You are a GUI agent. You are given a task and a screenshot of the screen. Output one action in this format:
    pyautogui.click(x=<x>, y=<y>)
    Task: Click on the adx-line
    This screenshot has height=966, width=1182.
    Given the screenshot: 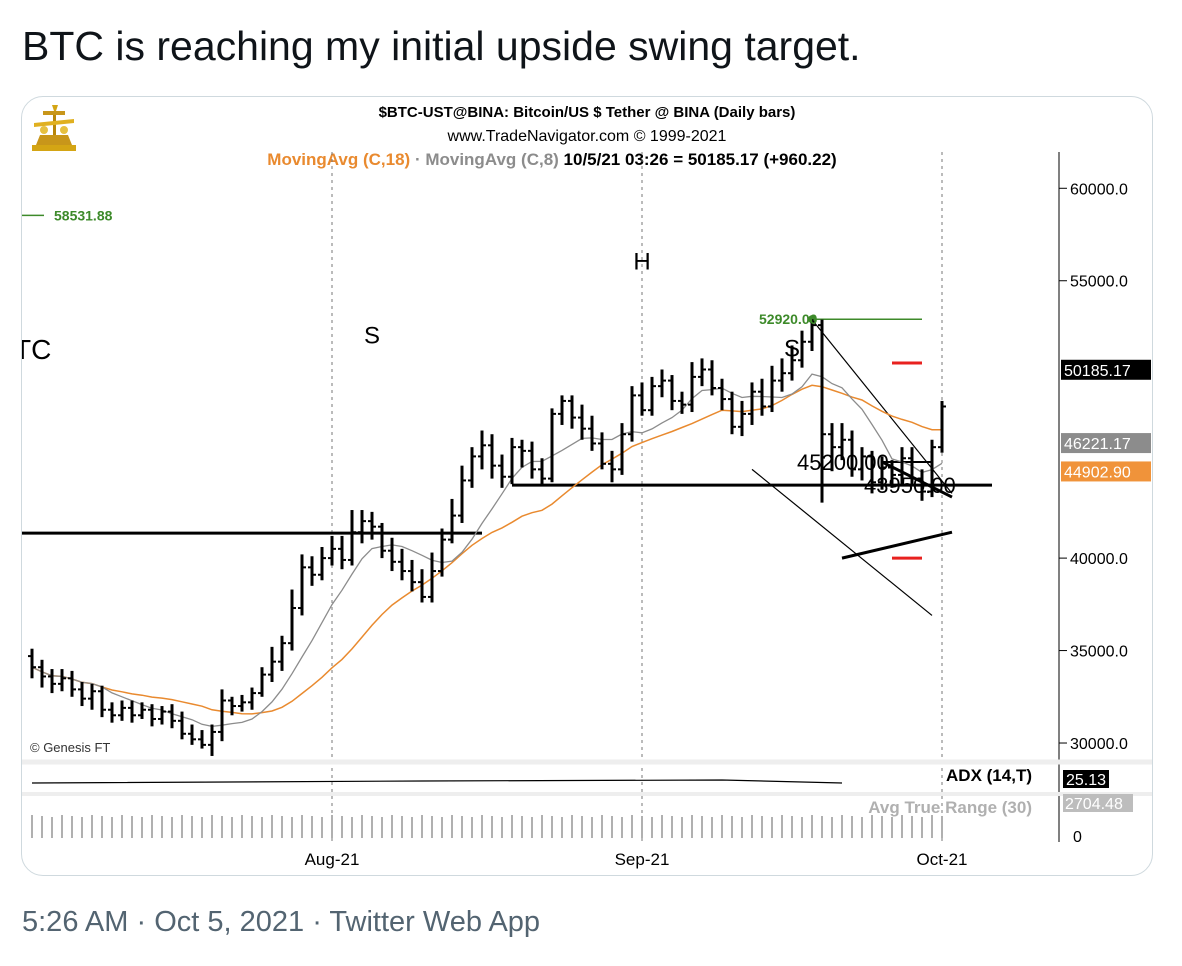 What is the action you would take?
    pyautogui.click(x=437, y=781)
    